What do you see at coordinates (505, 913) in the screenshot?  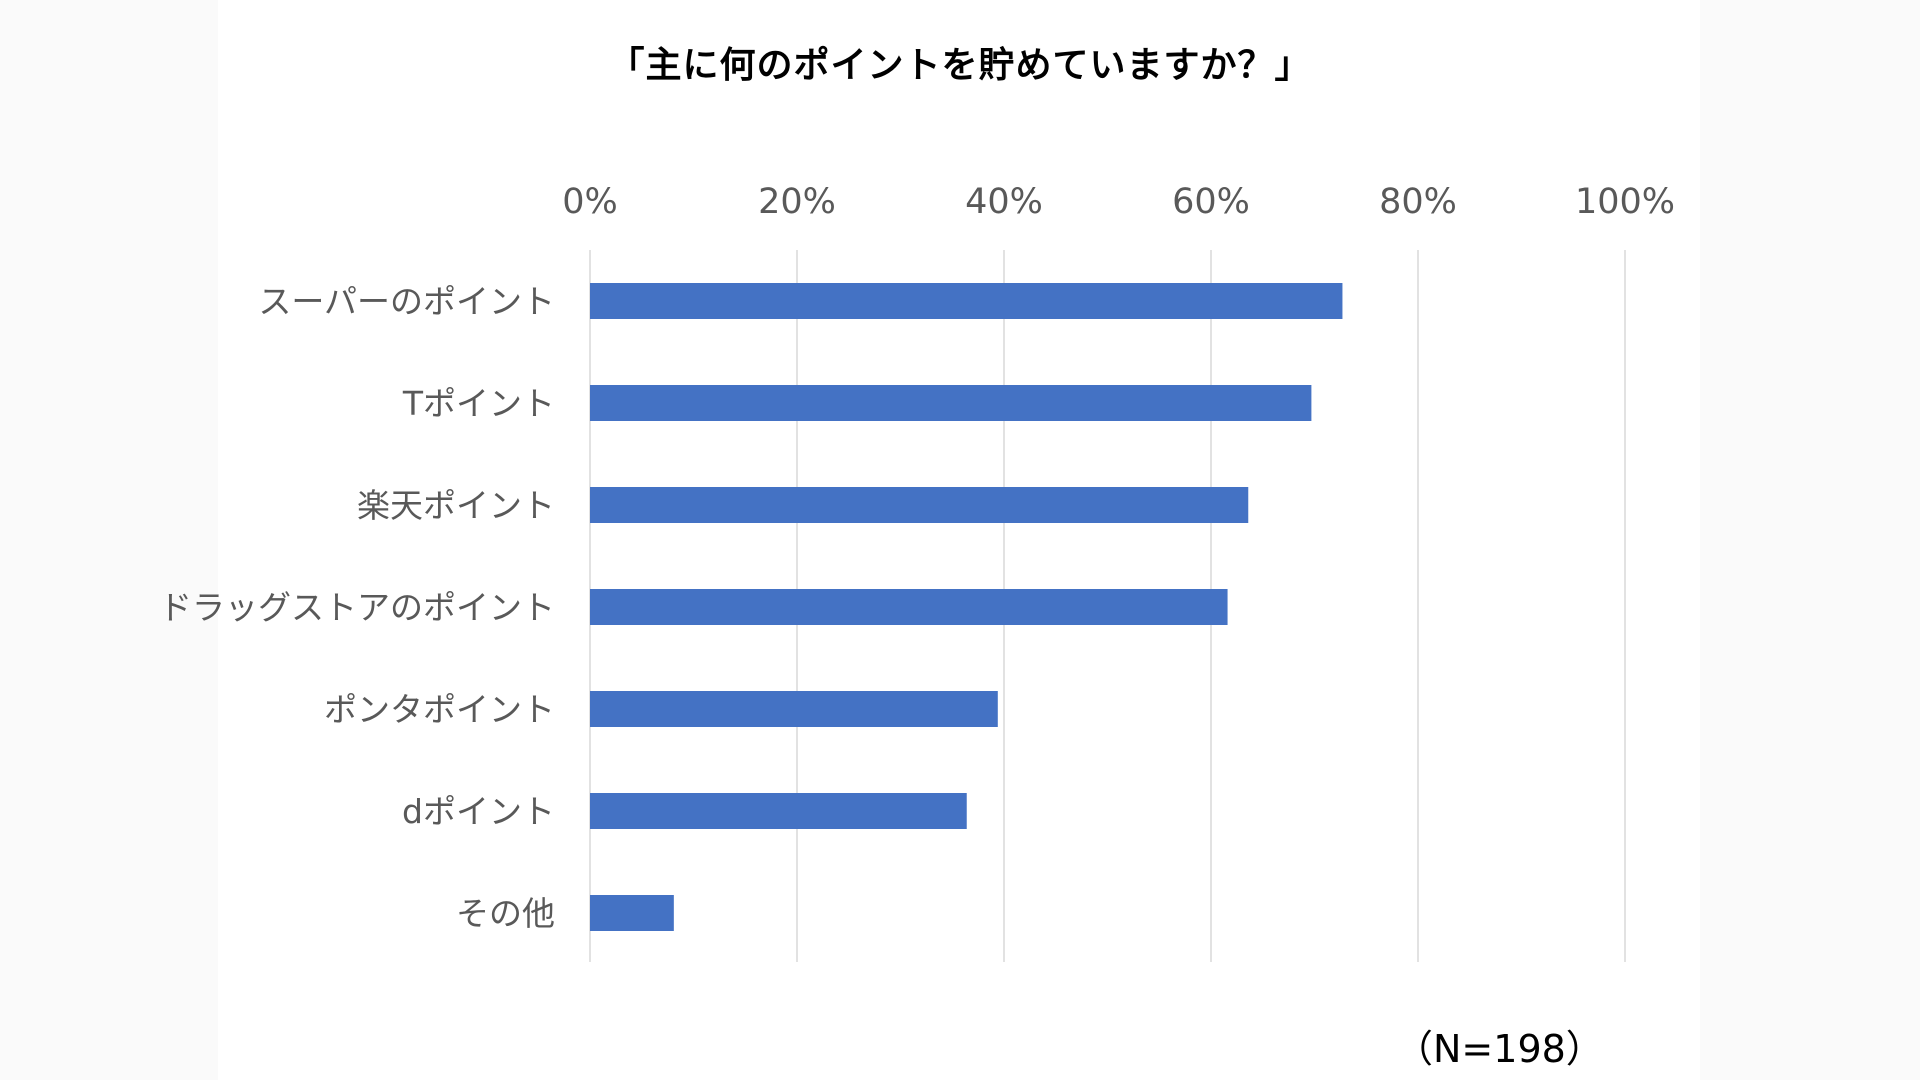 I see `category-label: その他` at bounding box center [505, 913].